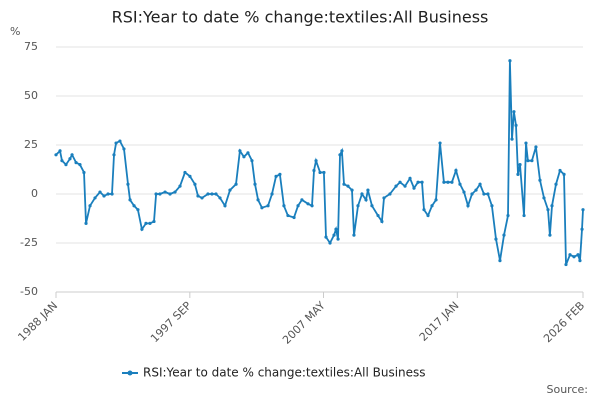  What do you see at coordinates (37, 321) in the screenshot?
I see `x-tick-label: 1988 JAN` at bounding box center [37, 321].